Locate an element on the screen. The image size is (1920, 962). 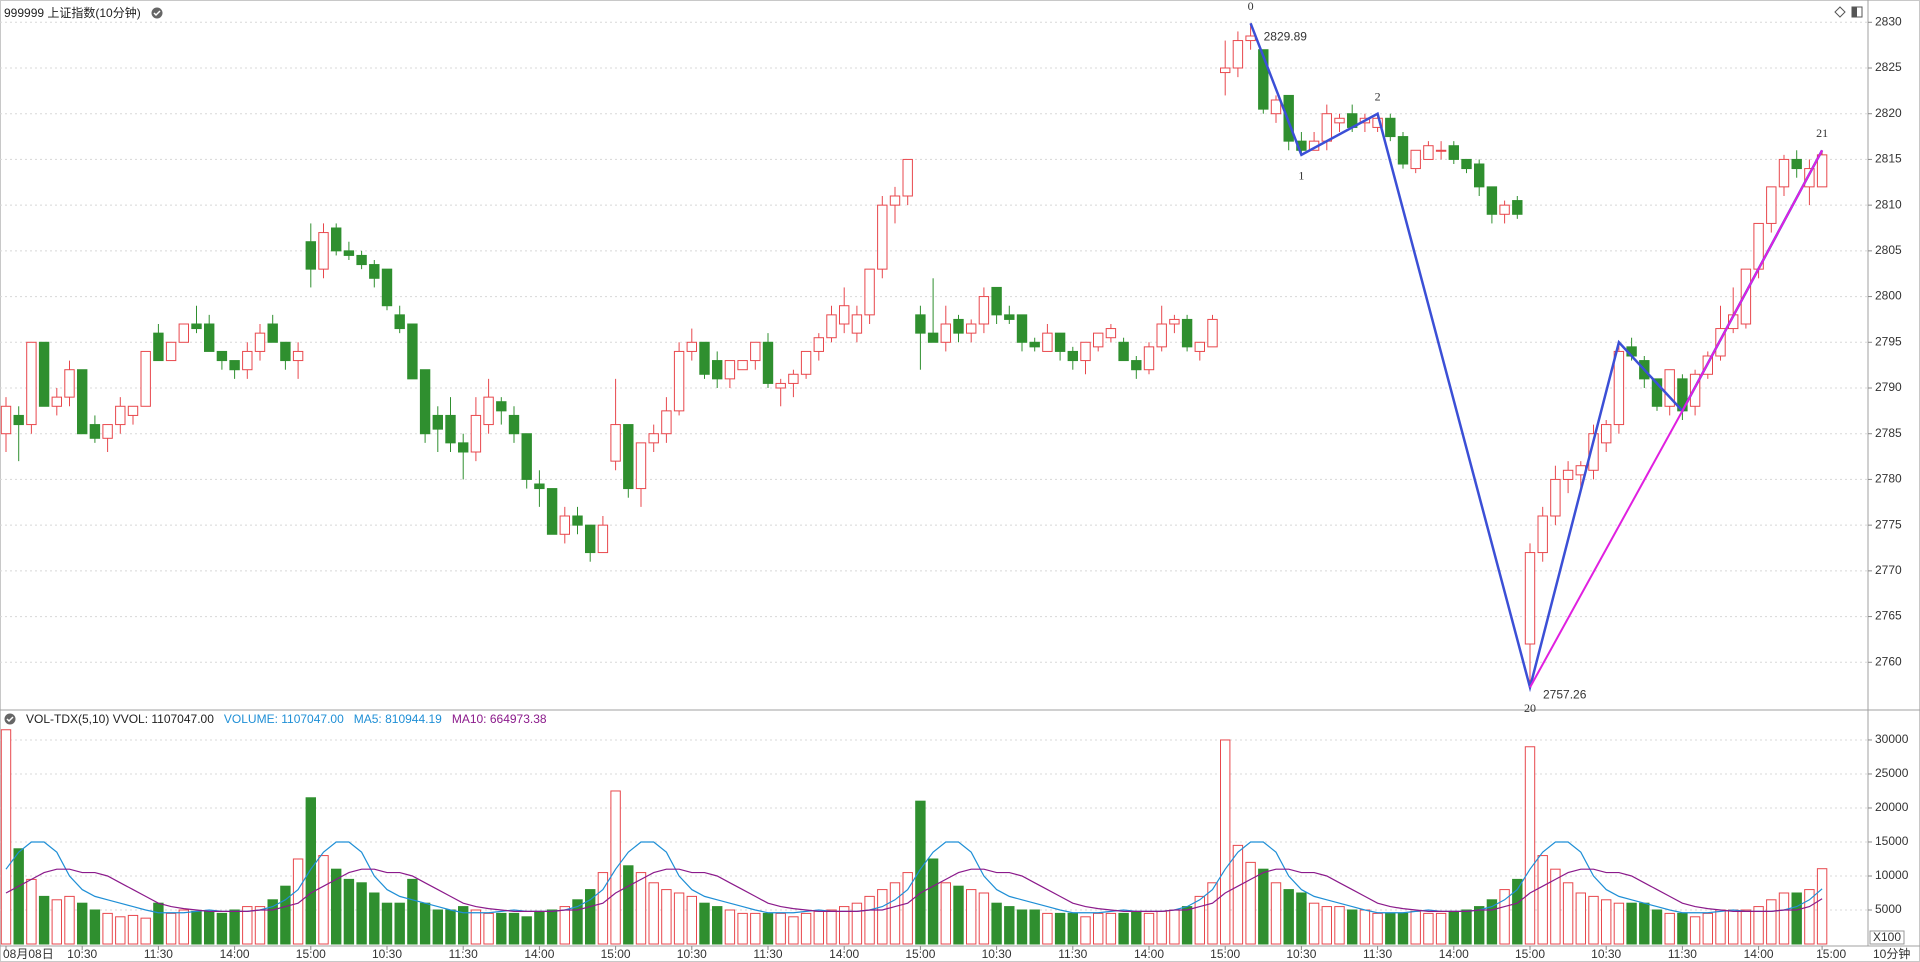
y-tick-label: 30000 is located at coordinates (1892, 739).